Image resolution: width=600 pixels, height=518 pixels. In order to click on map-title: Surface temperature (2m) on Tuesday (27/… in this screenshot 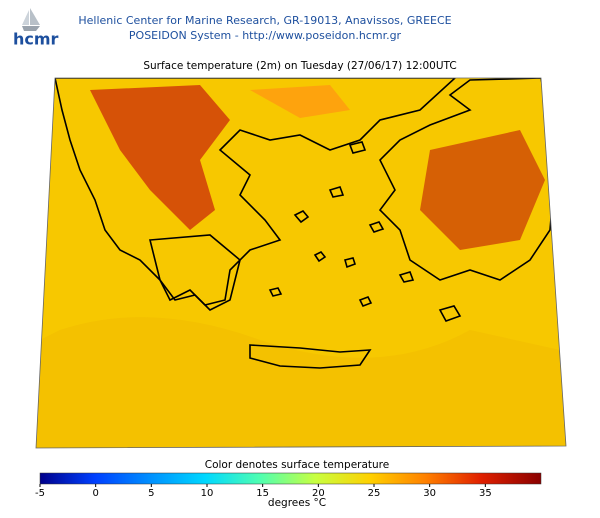, I will do `click(299, 66)`.